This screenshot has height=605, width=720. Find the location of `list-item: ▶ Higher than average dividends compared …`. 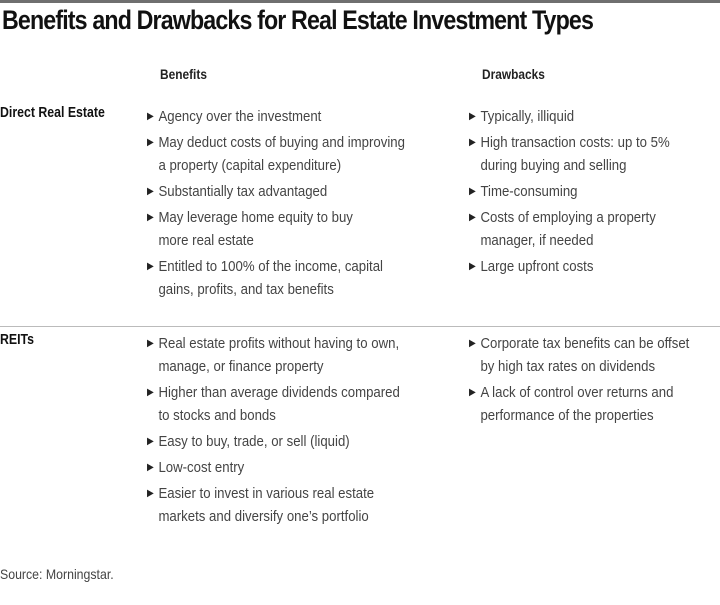

list-item: ▶ Higher than average dividends compared … is located at coordinates (273, 404).